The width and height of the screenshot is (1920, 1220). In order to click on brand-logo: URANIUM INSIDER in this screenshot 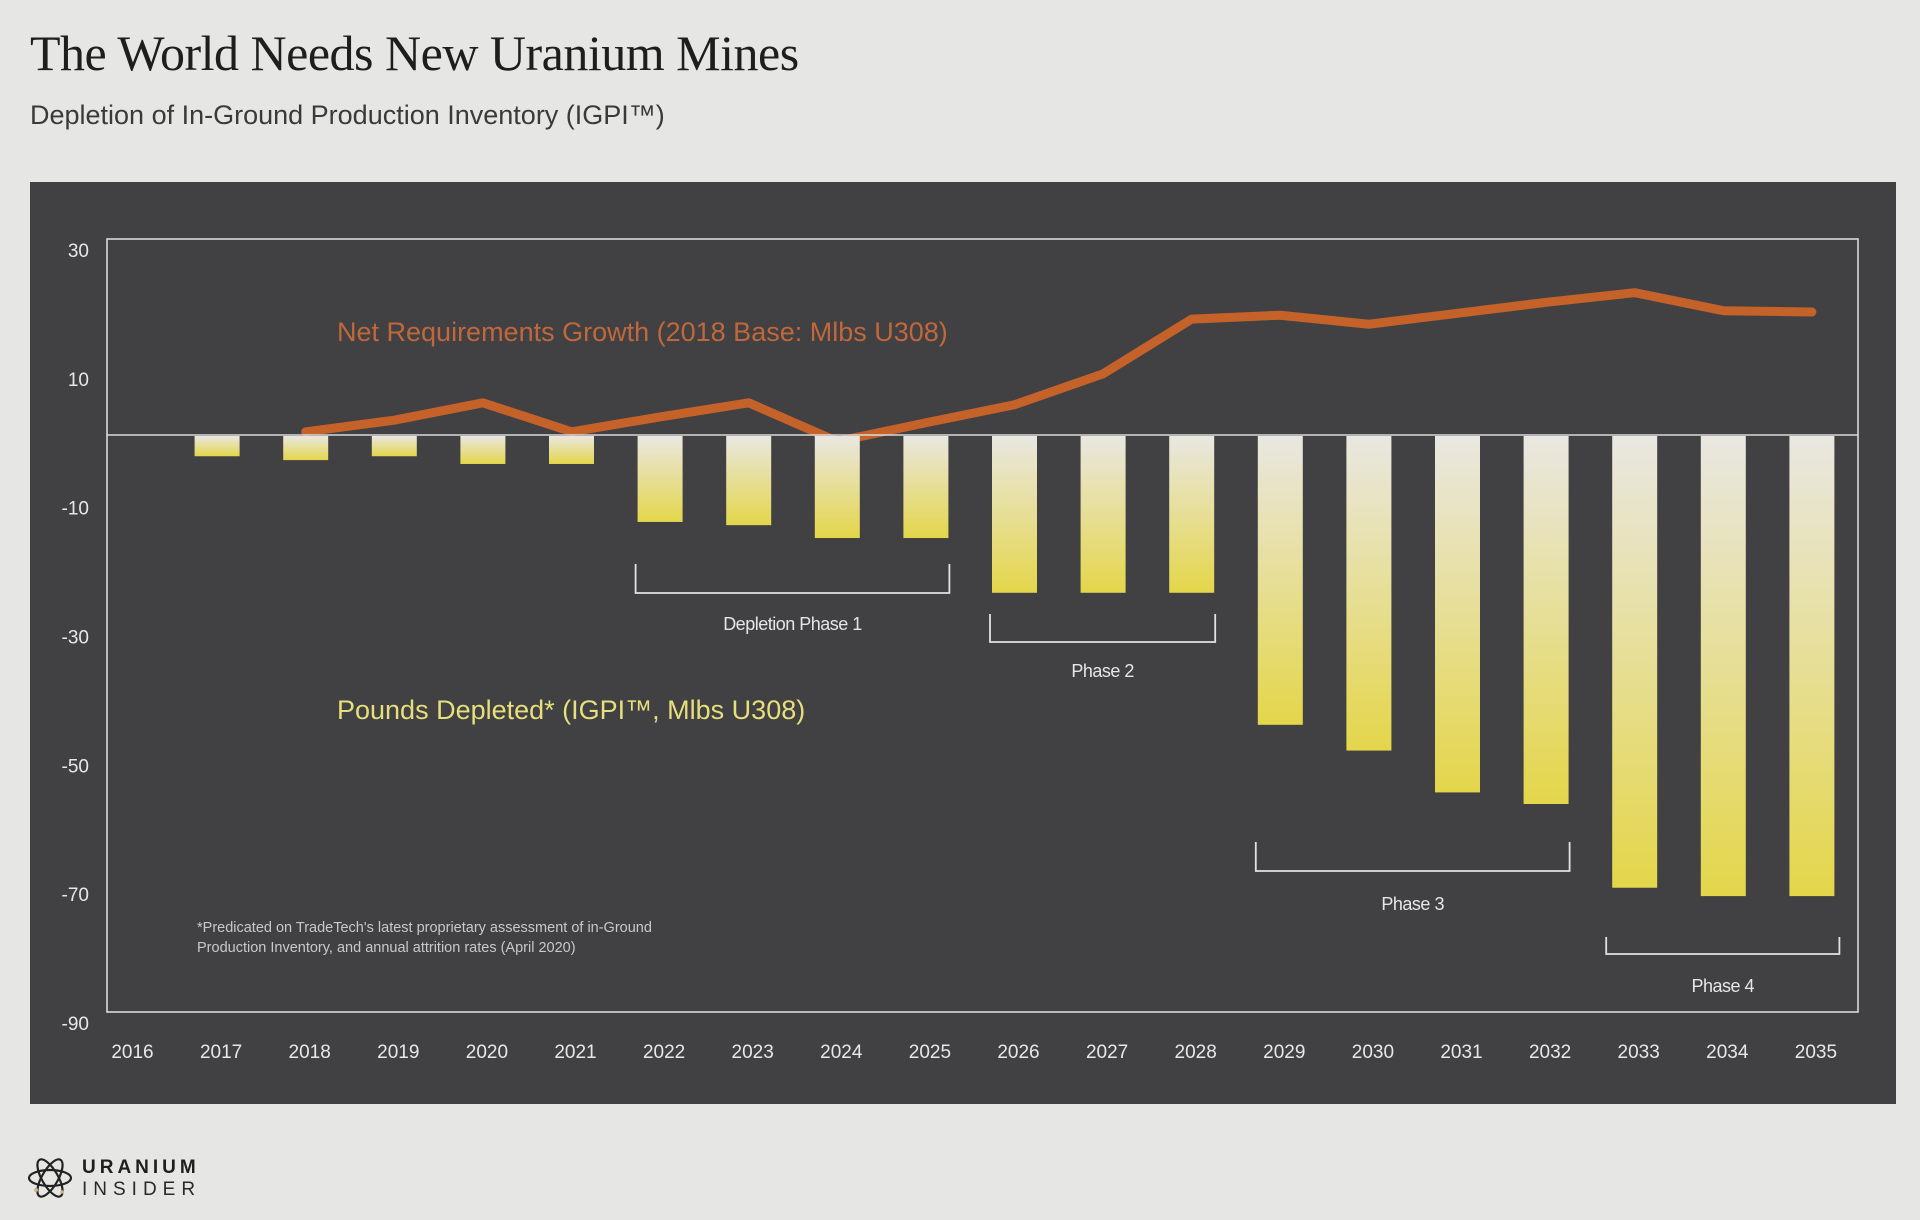, I will do `click(113, 1178)`.